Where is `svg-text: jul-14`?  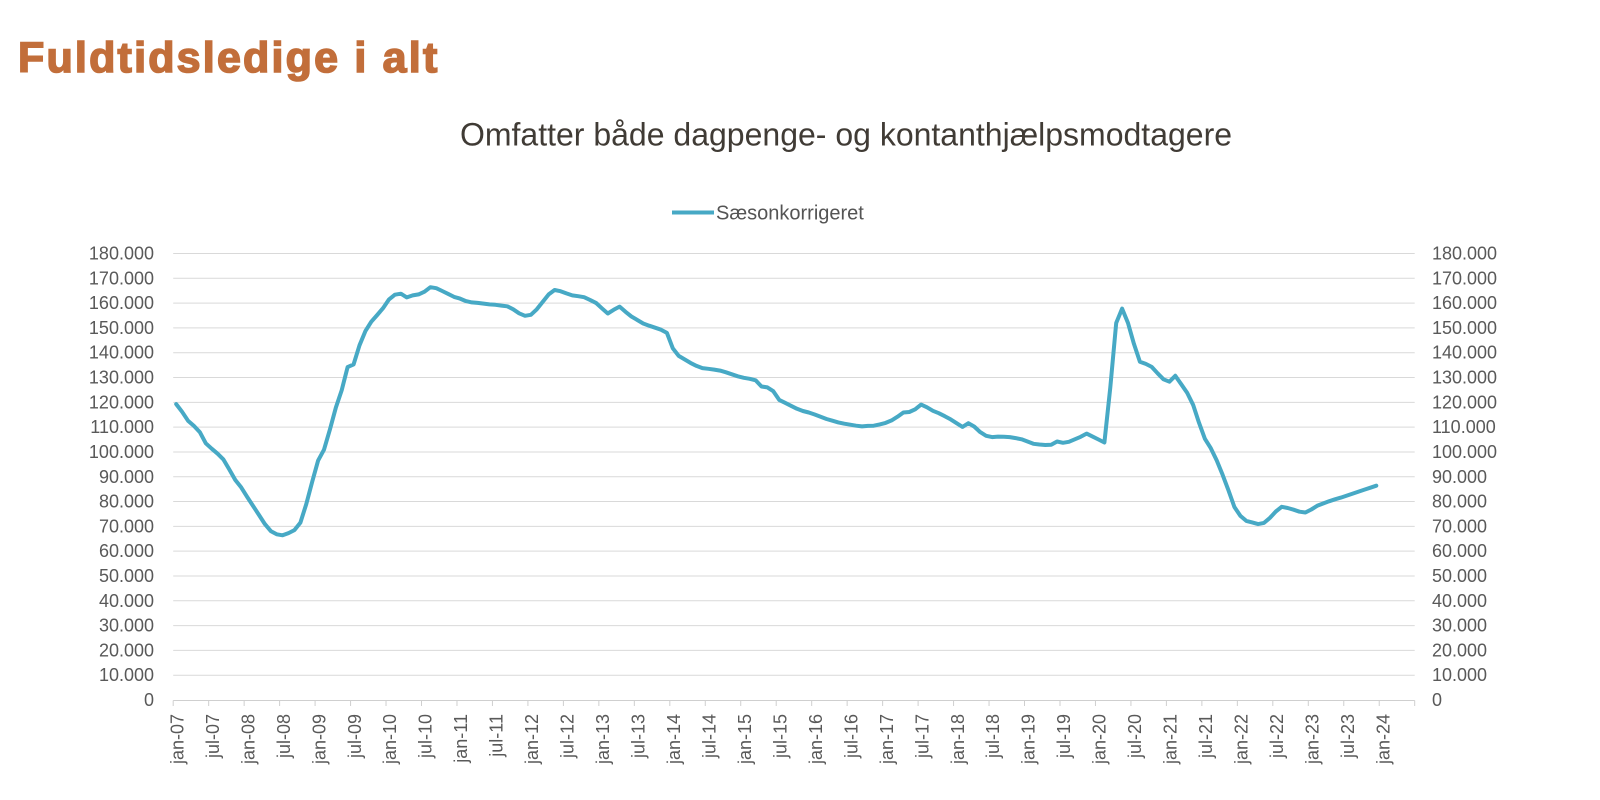 svg-text: jul-14 is located at coordinates (710, 736).